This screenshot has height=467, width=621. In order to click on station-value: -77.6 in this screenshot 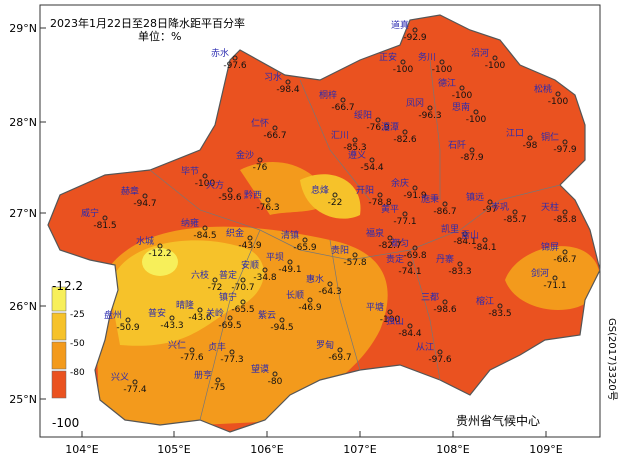, I will do `click(192, 358)`.